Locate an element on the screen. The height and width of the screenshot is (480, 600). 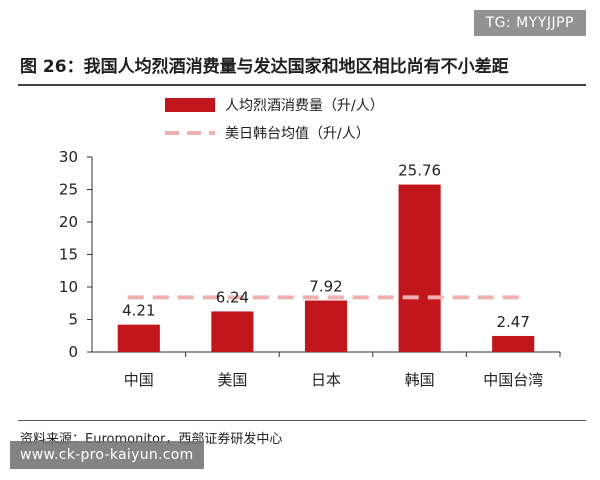
x-category-label: 美国 is located at coordinates (232, 380).